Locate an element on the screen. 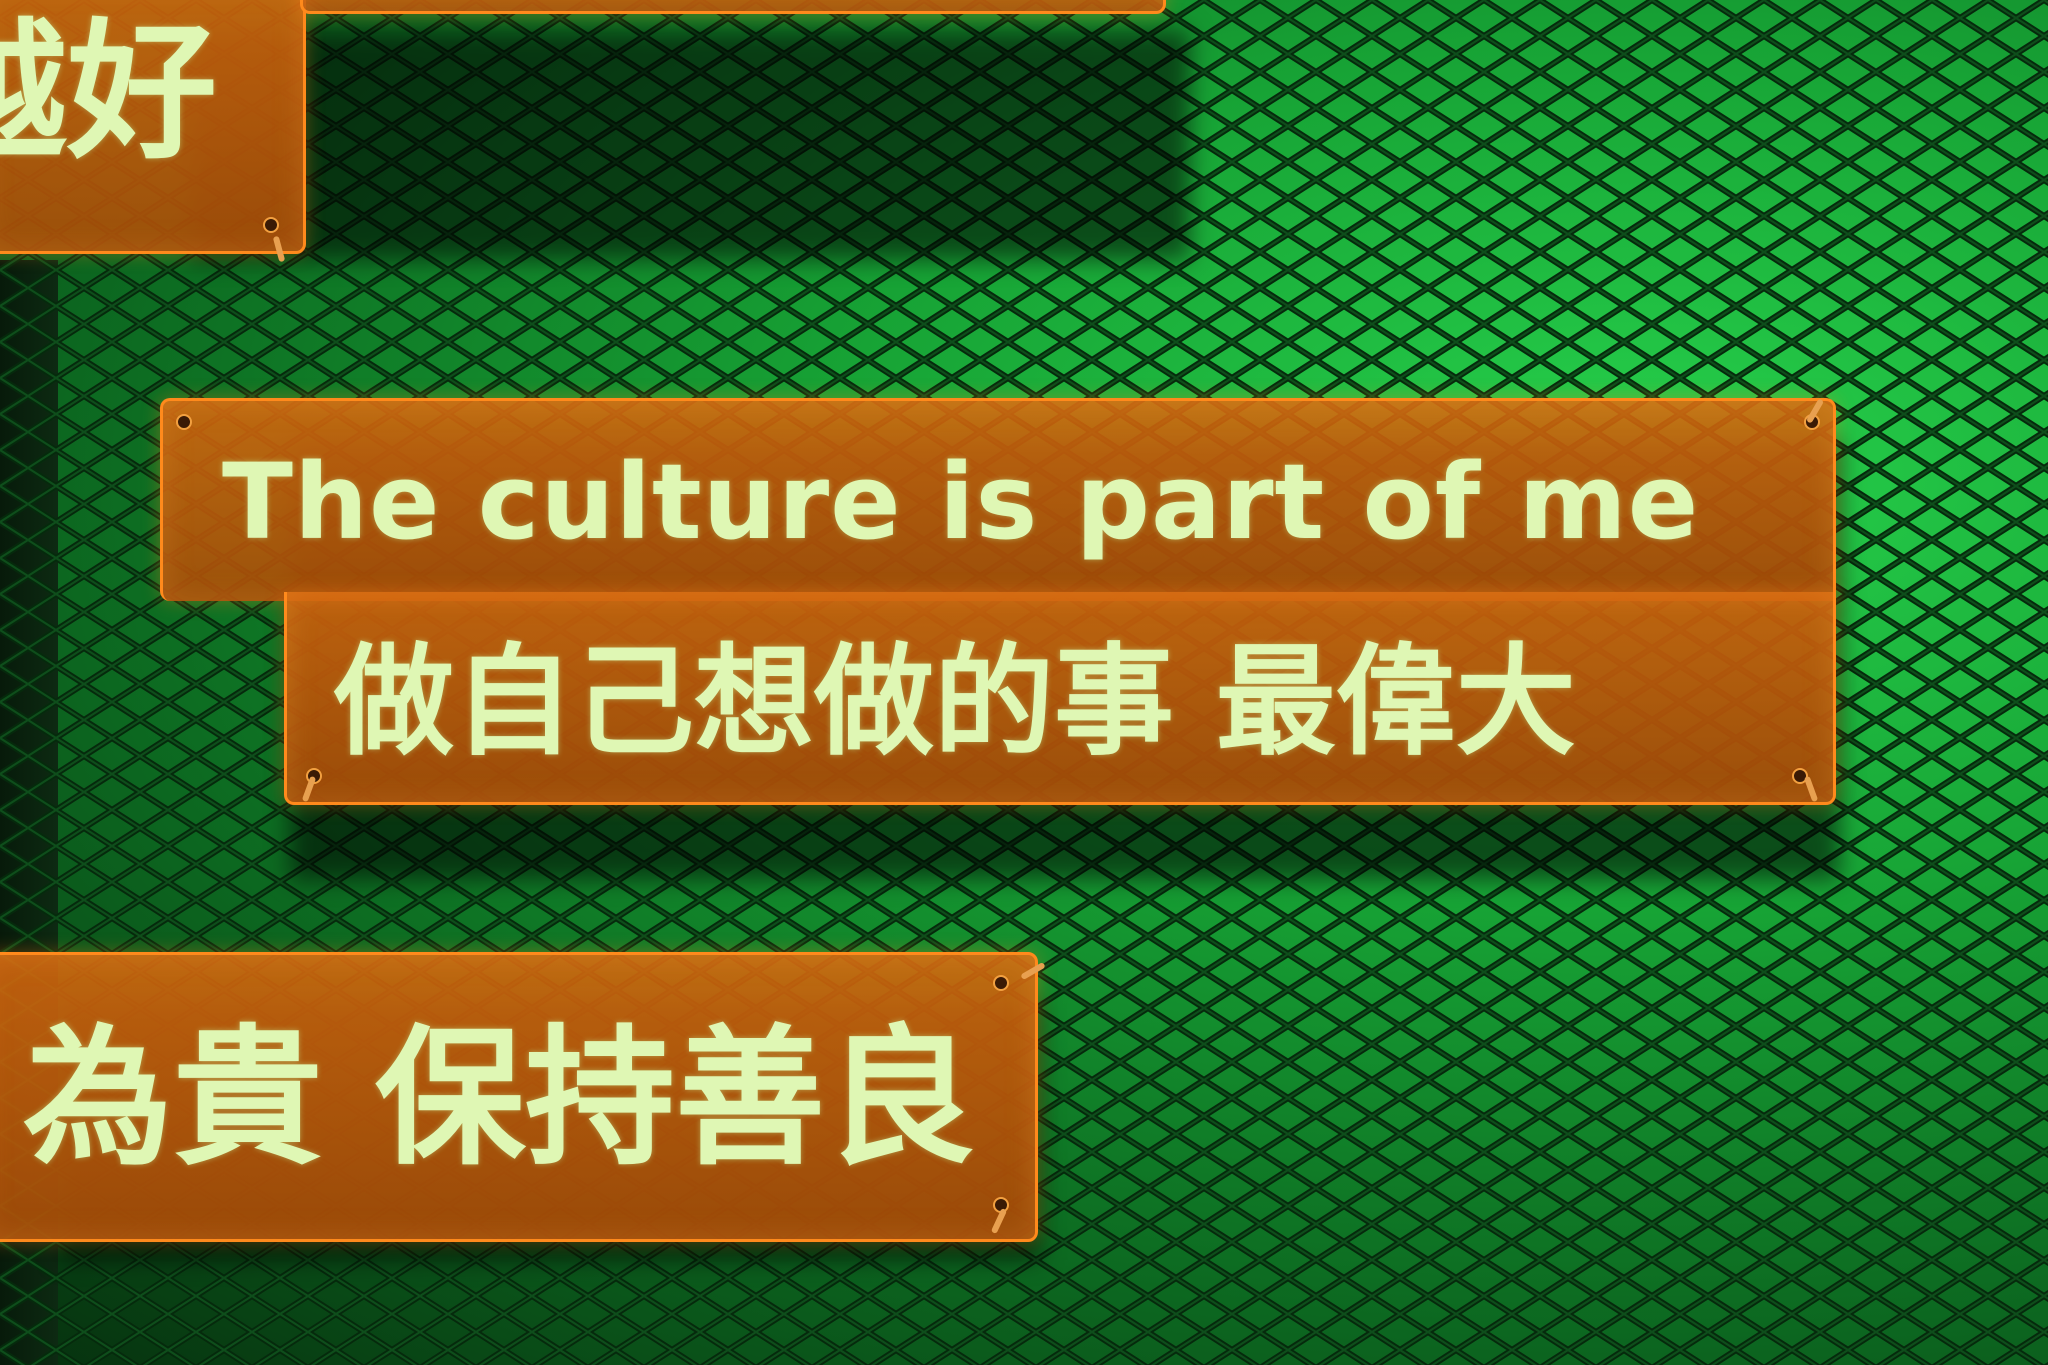 Image resolution: width=2048 pixels, height=1365 pixels. main-sign-chinese: 做自己想做的事 最偉大 is located at coordinates (955, 702).